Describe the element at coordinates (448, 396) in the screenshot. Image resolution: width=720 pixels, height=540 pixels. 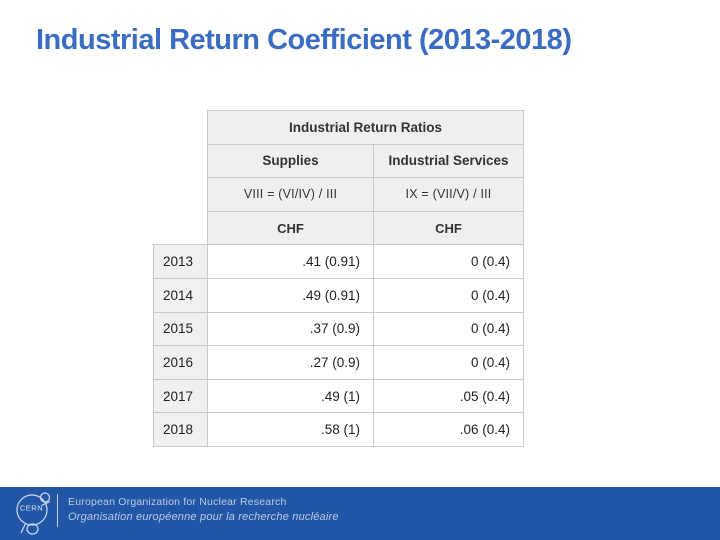
I see `services-value-cell: .05 (0.4)` at that location.